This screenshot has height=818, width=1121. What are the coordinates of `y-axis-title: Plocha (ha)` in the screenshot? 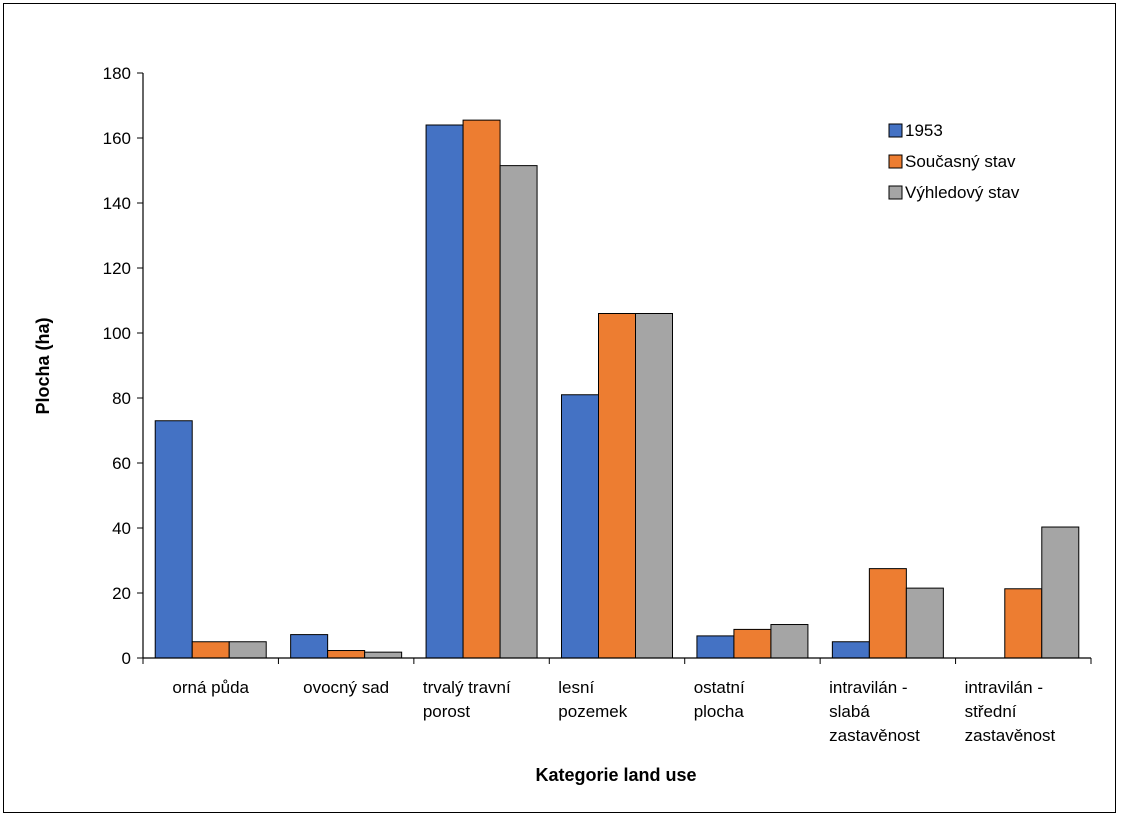 It's located at (43, 365).